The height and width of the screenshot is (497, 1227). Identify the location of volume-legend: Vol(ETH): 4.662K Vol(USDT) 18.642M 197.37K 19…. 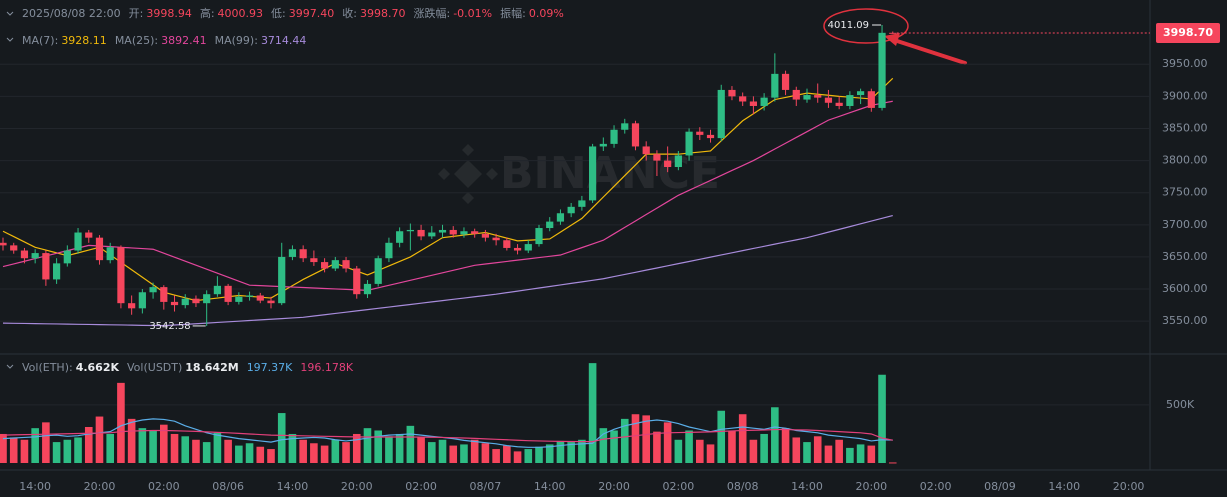
(188, 367).